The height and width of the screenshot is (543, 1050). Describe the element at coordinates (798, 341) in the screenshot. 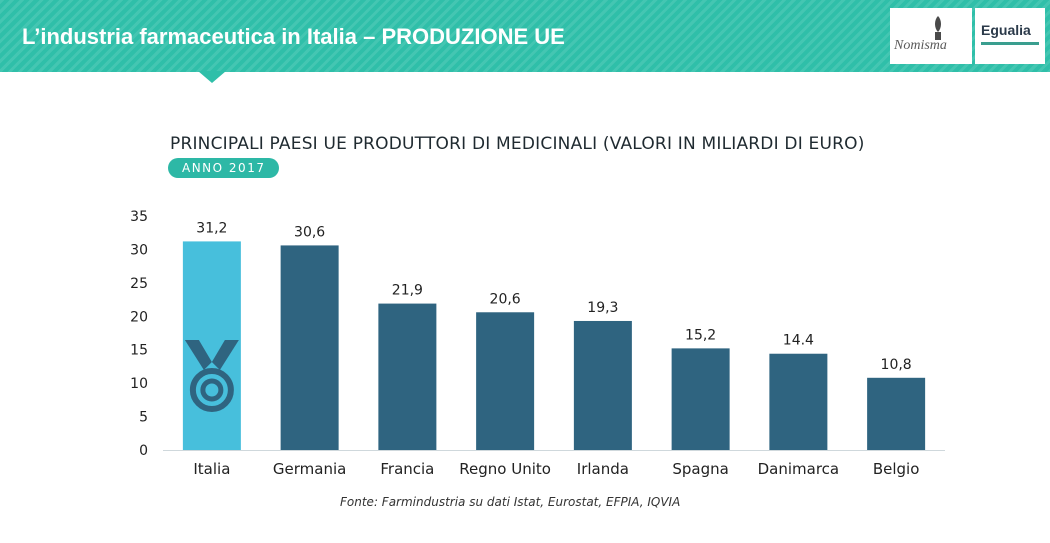

I see `bar-value-label: 14.4` at that location.